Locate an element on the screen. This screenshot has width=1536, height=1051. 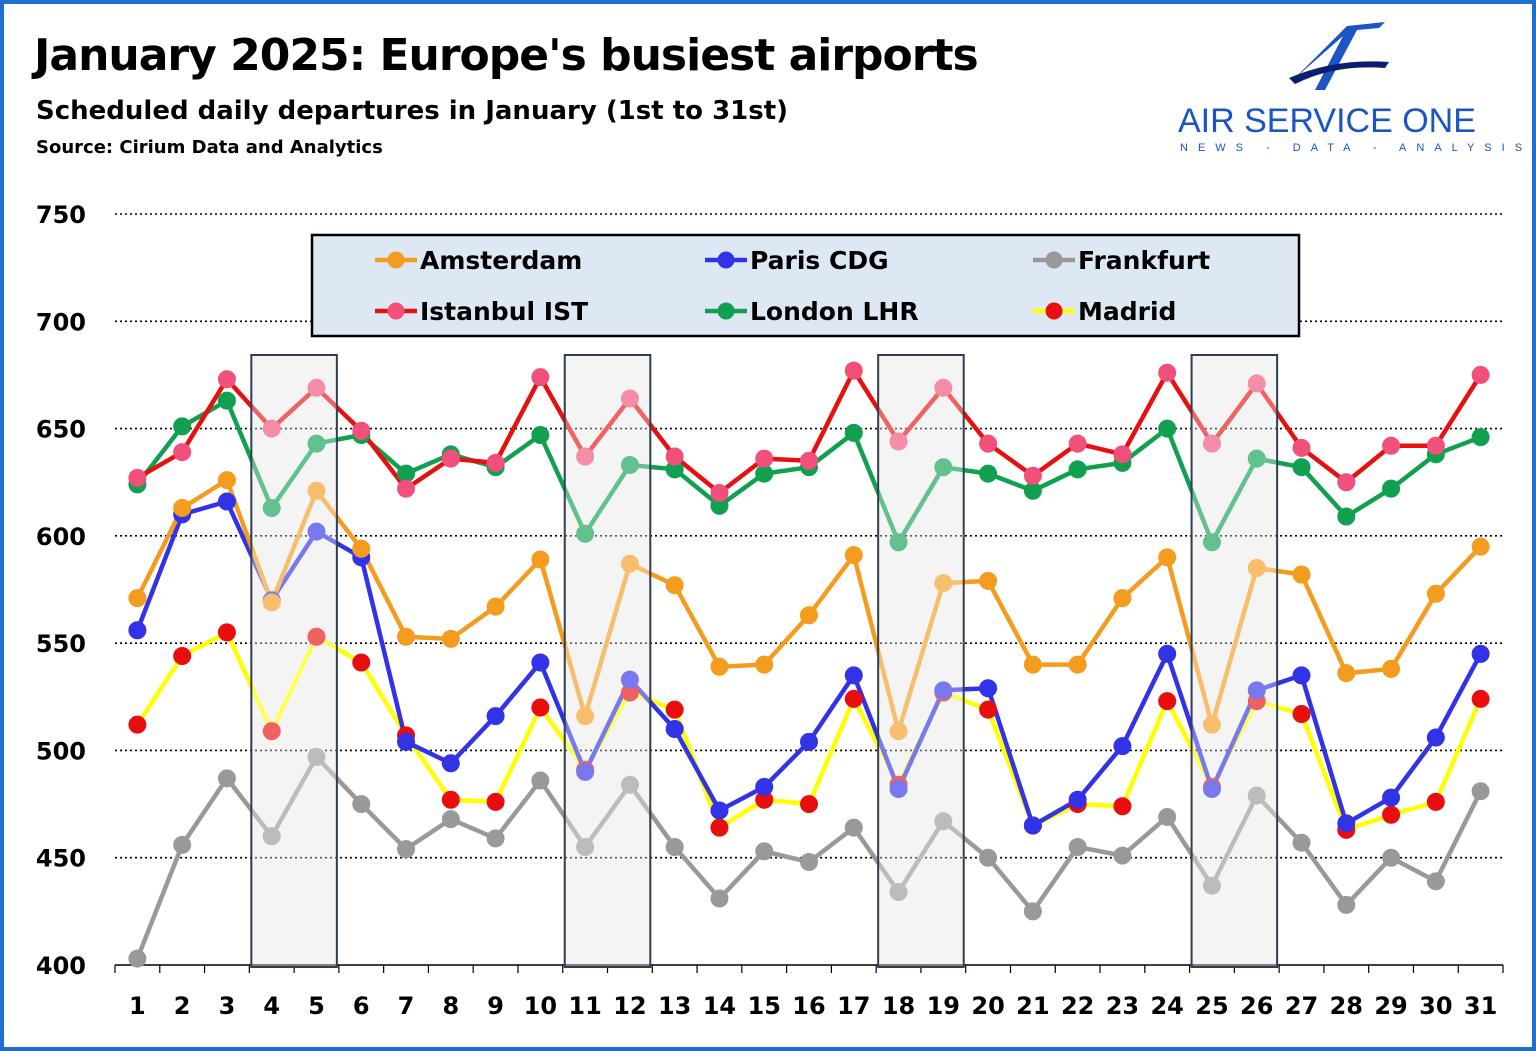
x-tick-10: 10 is located at coordinates (540, 1006).